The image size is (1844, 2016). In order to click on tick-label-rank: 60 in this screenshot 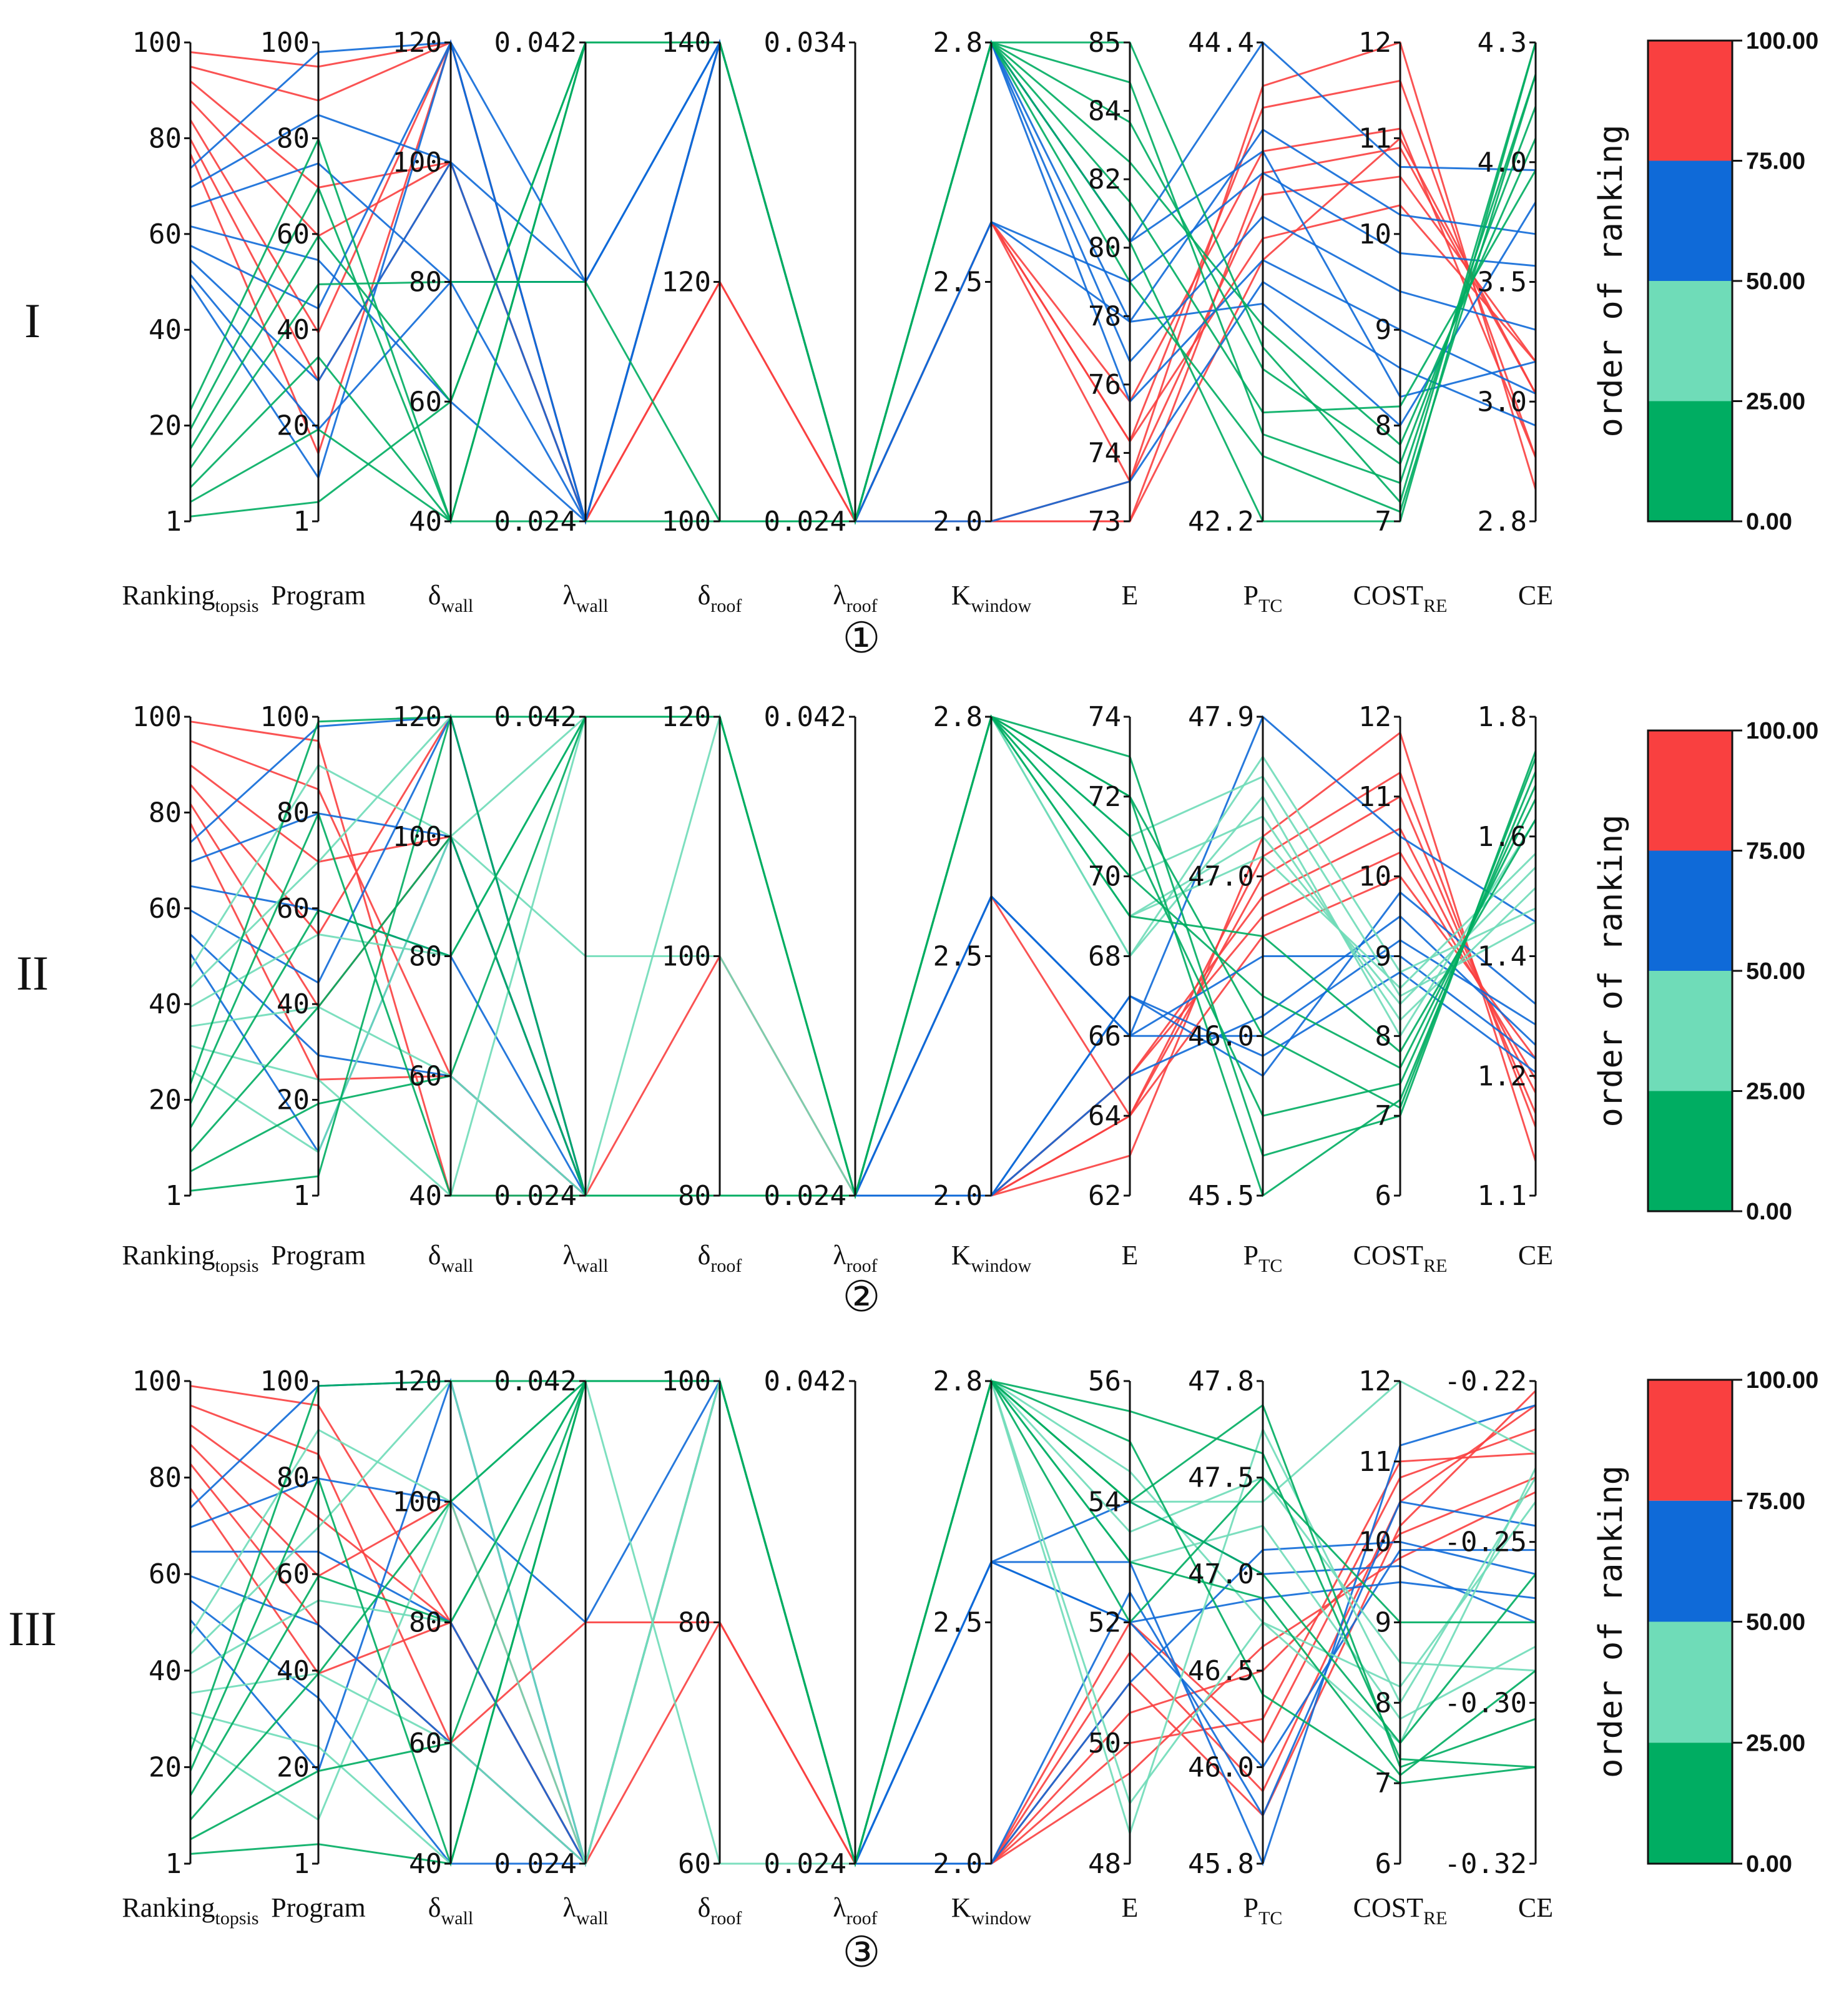, I will do `click(165, 1574)`.